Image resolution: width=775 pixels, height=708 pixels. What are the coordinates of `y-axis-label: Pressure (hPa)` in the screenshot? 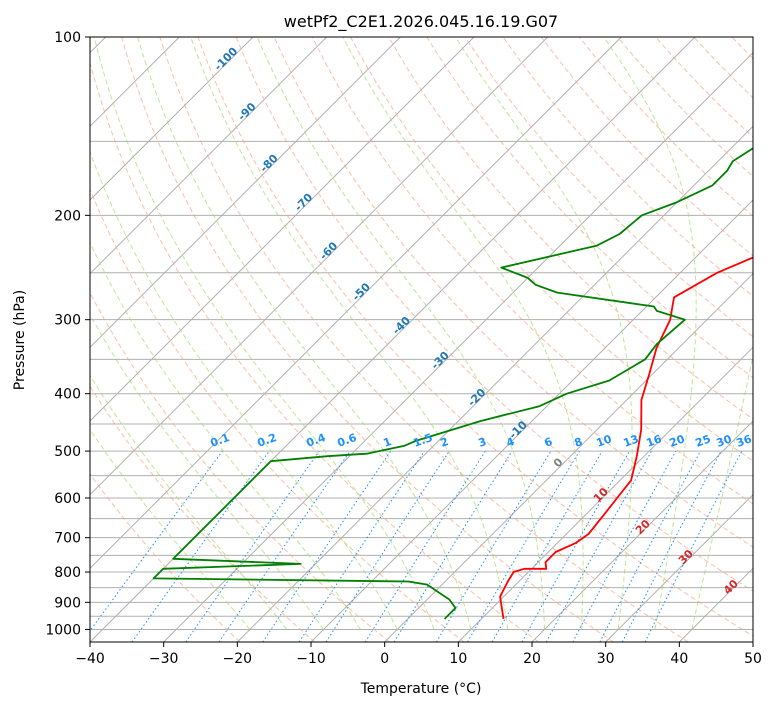 It's located at (20, 340).